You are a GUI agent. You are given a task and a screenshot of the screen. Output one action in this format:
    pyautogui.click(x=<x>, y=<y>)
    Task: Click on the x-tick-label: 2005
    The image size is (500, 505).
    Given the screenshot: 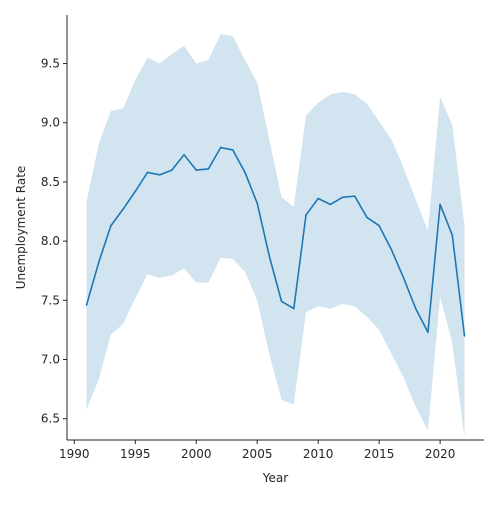 What is the action you would take?
    pyautogui.click(x=257, y=454)
    